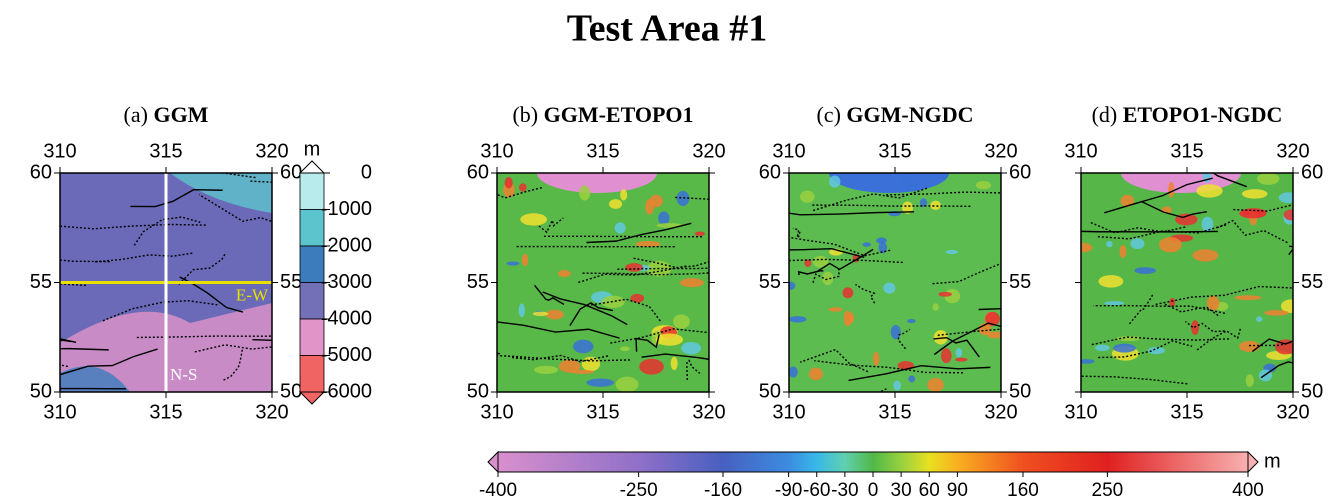 The height and width of the screenshot is (501, 1334). What do you see at coordinates (271, 412) in the screenshot?
I see `x-tick-label: 320` at bounding box center [271, 412].